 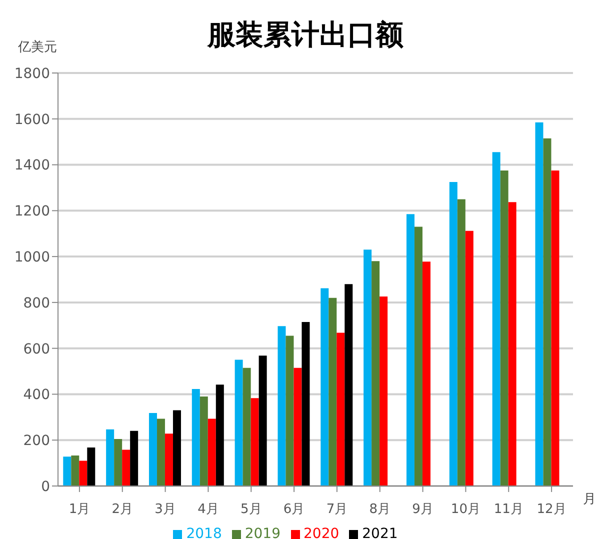 I want to click on x-tick-label: 9月, so click(x=423, y=510).